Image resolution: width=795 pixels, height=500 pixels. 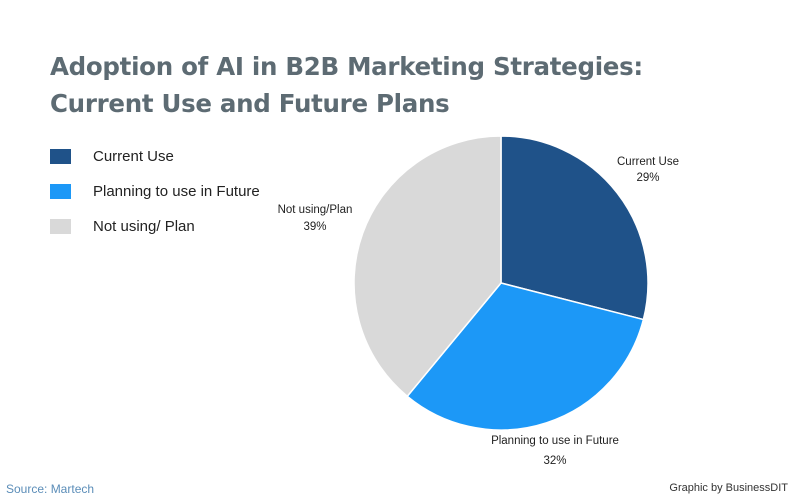 I want to click on slice-label-not-using: Not using/Plan, so click(x=315, y=210).